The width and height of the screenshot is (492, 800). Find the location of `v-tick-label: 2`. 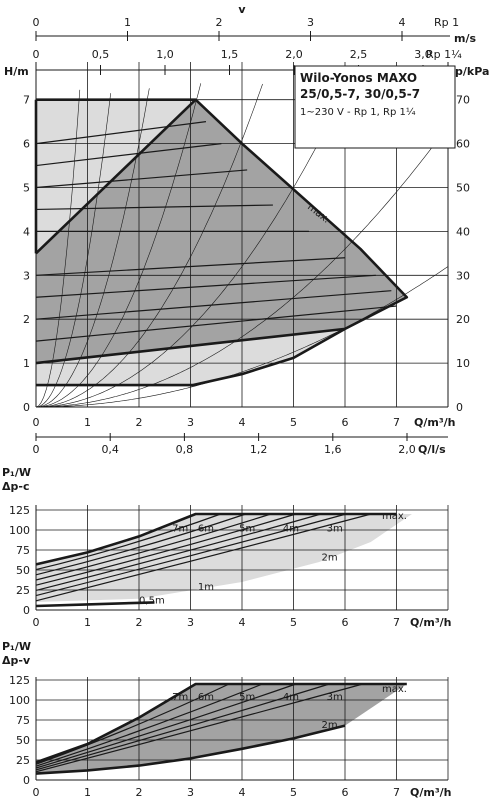

v-tick-label: 2 is located at coordinates (219, 22).